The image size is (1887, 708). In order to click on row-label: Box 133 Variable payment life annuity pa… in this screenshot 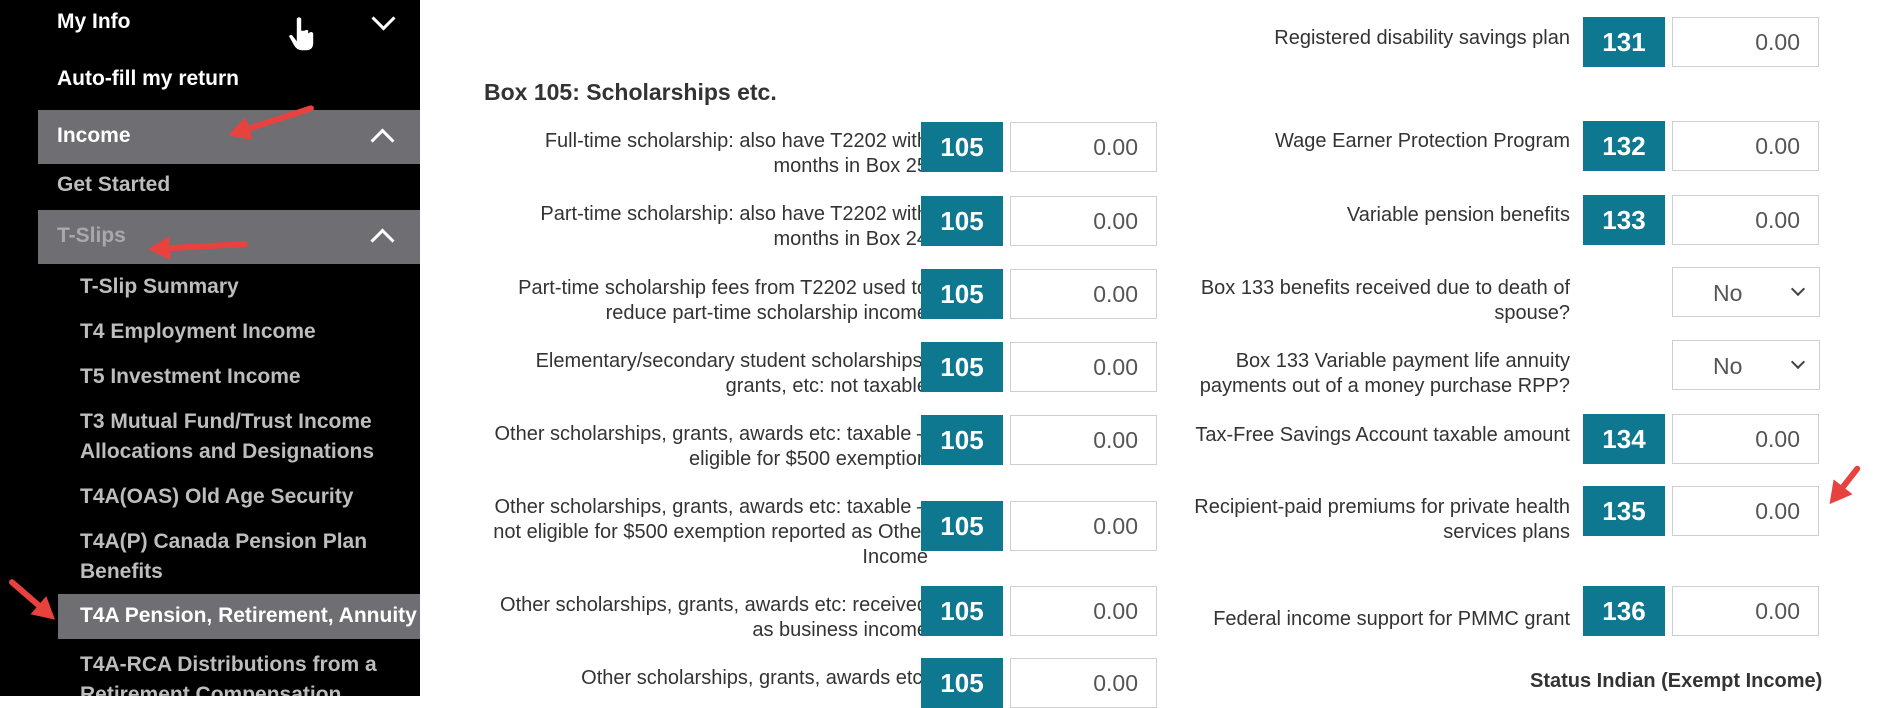, I will do `click(1384, 373)`.